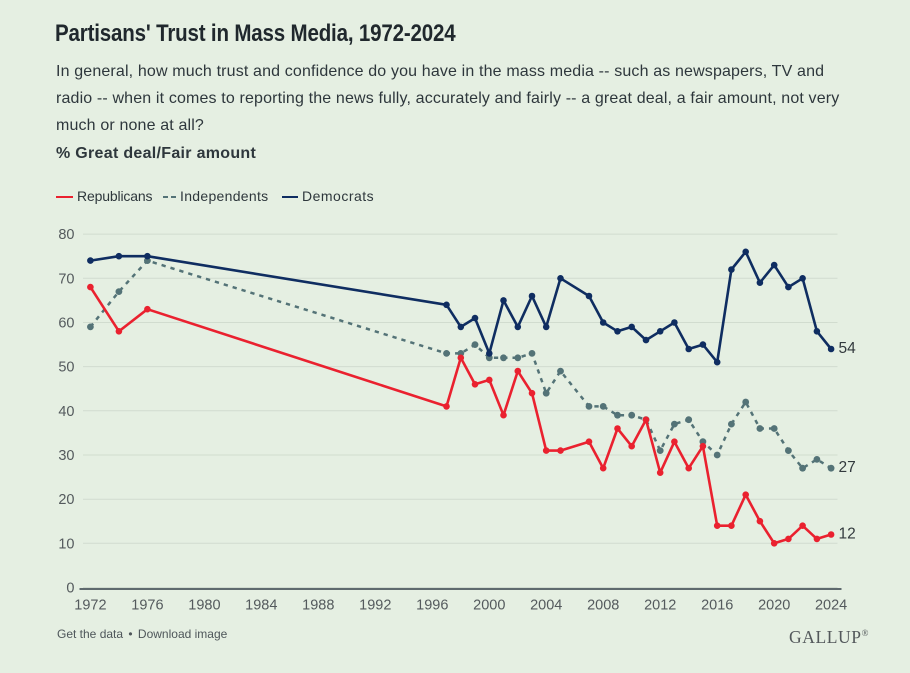  What do you see at coordinates (432, 606) in the screenshot?
I see `svg-text: 1996` at bounding box center [432, 606].